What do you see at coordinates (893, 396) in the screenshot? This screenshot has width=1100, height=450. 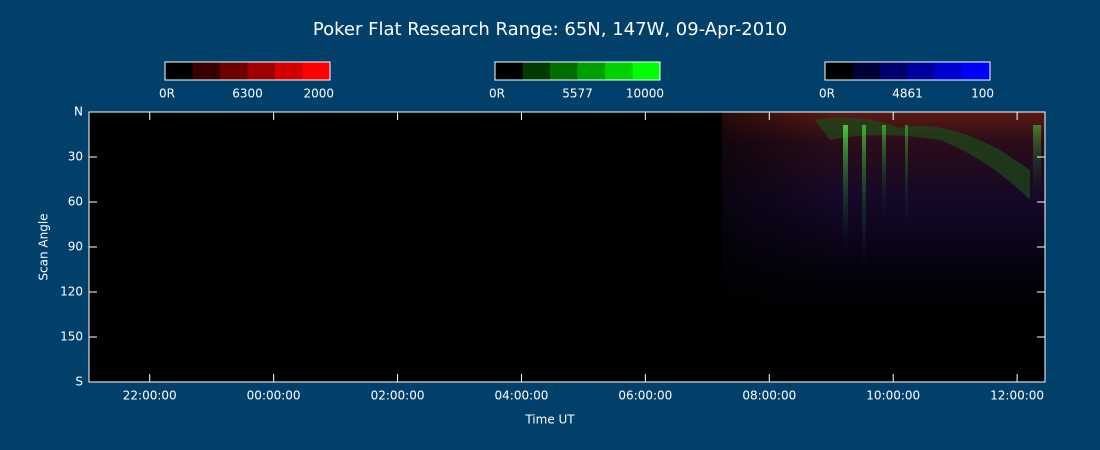 I see `x-tick-label: 10:00:00` at bounding box center [893, 396].